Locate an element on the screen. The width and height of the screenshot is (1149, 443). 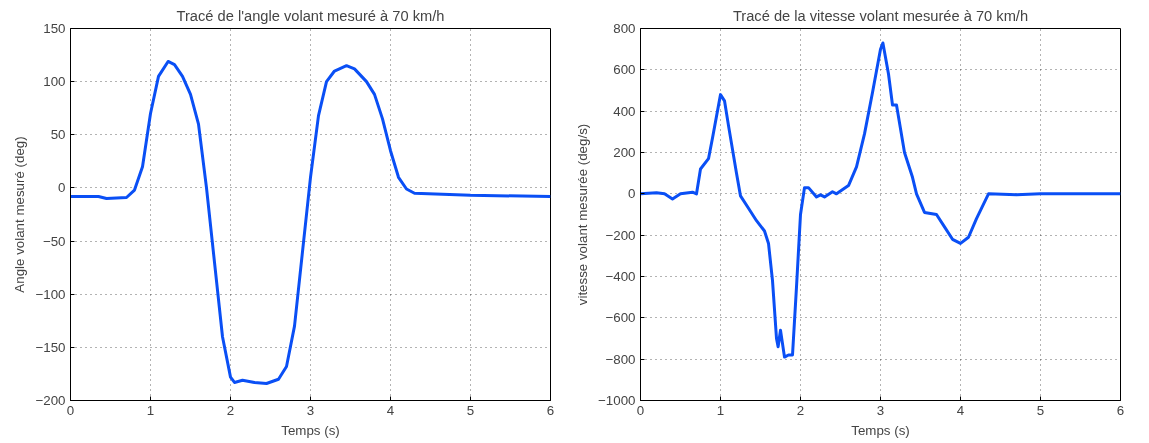
y-tick-label: 50 is located at coordinates (58, 135).